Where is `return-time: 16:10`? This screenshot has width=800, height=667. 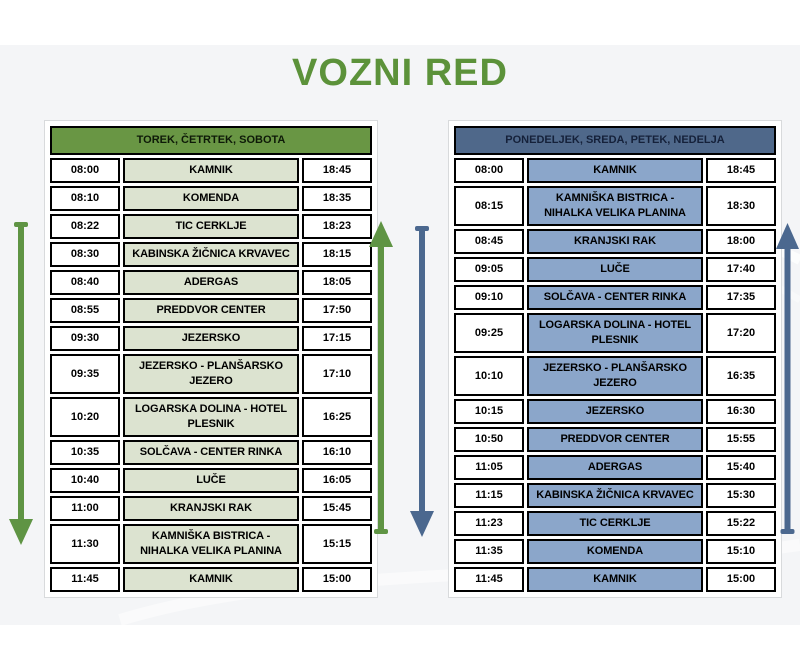
return-time: 16:10 is located at coordinates (337, 452).